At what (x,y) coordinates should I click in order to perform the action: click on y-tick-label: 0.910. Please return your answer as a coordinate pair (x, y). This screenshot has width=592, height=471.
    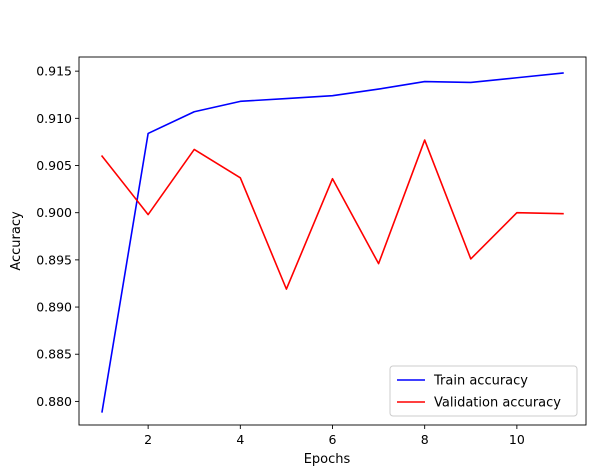
    Looking at the image, I should click on (54, 118).